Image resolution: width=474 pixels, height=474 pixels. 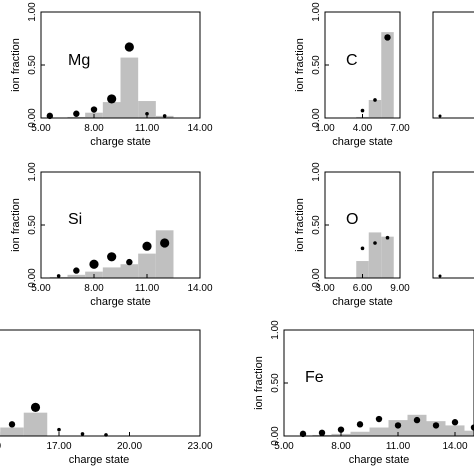 I want to click on y-tick-label-5-1: 0.50, so click(x=275, y=383).